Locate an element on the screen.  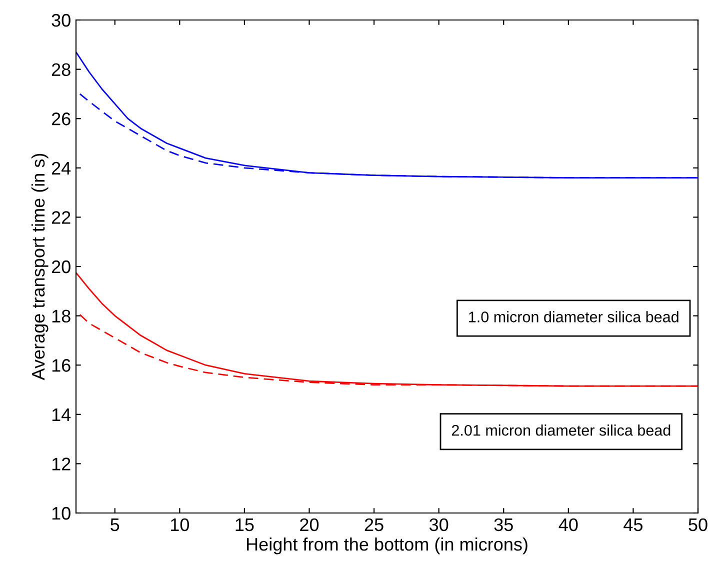
y-tick-label: 30 is located at coordinates (61, 20).